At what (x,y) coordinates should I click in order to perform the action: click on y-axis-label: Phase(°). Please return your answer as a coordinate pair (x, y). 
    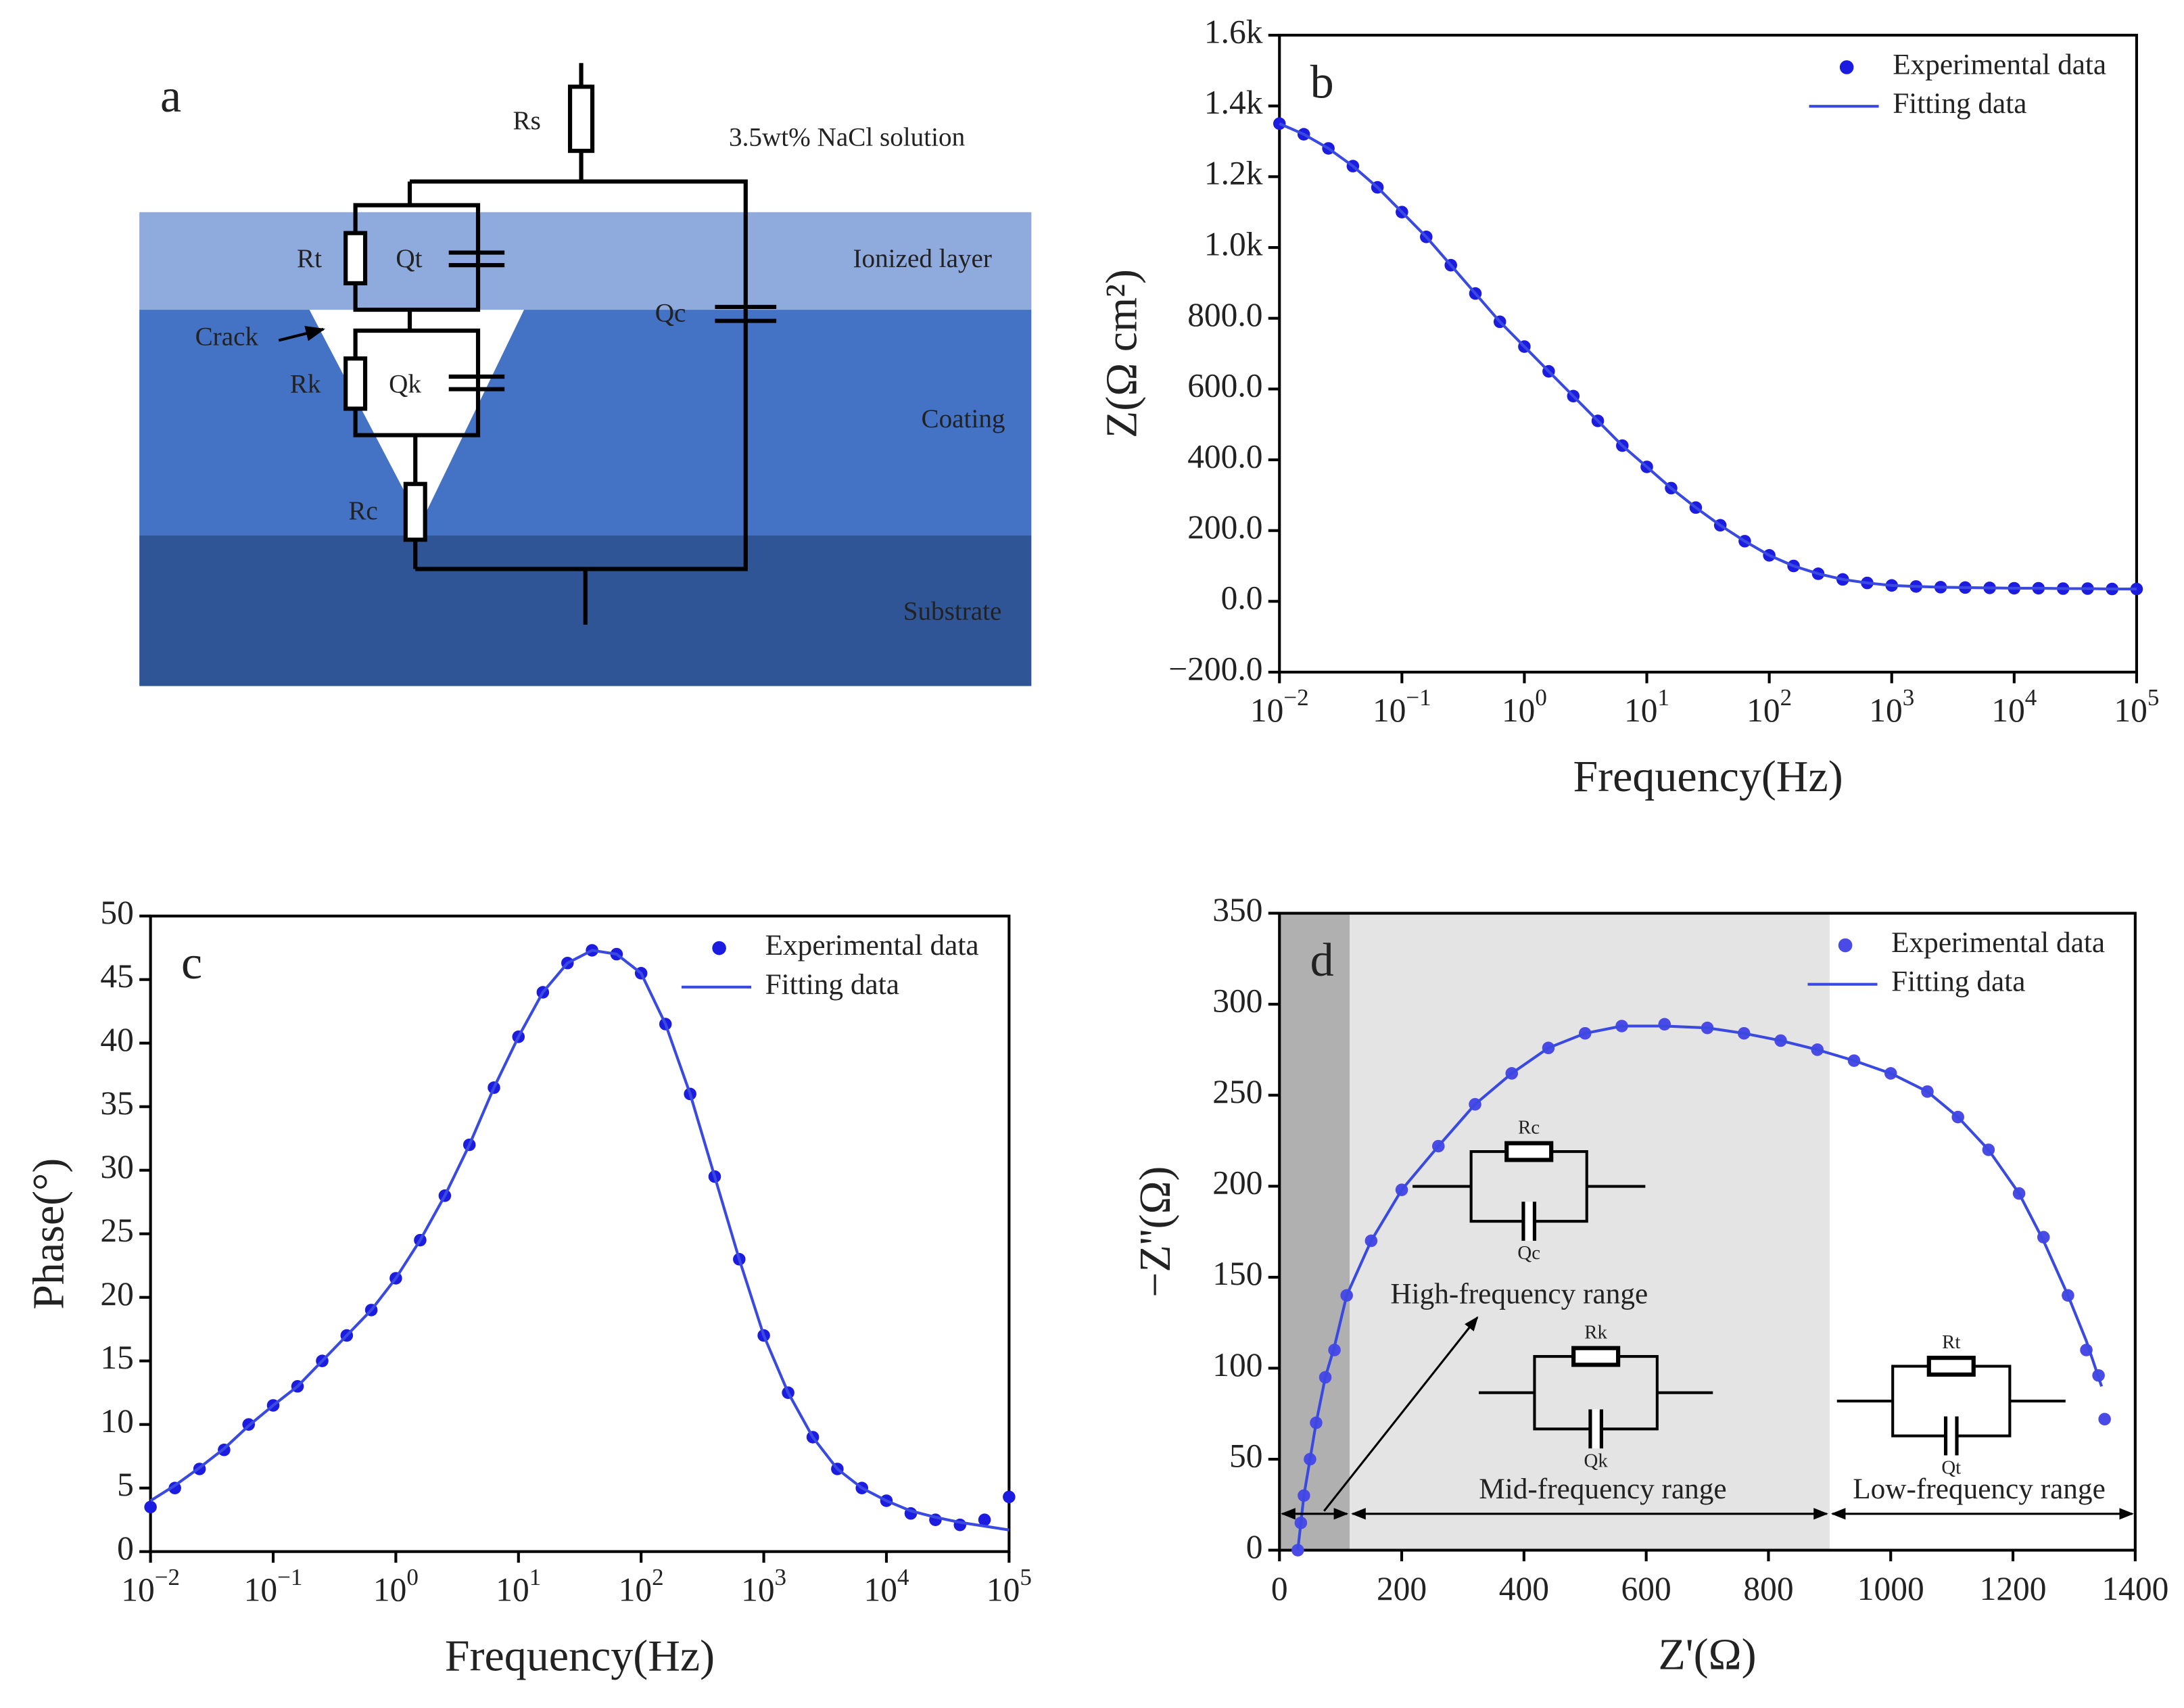
    Looking at the image, I should click on (48, 1234).